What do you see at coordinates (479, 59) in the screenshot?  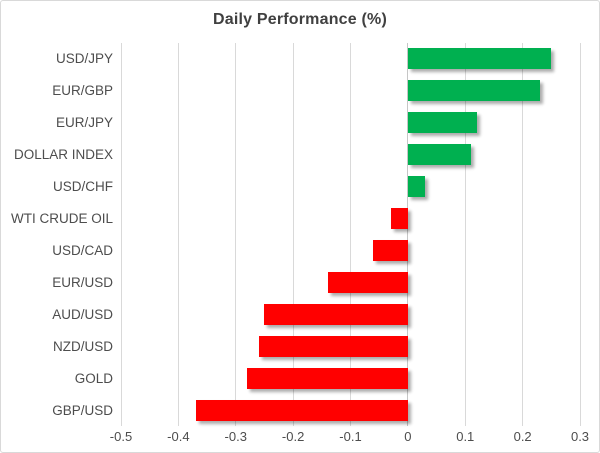 I see `bar-usd-jpy` at bounding box center [479, 59].